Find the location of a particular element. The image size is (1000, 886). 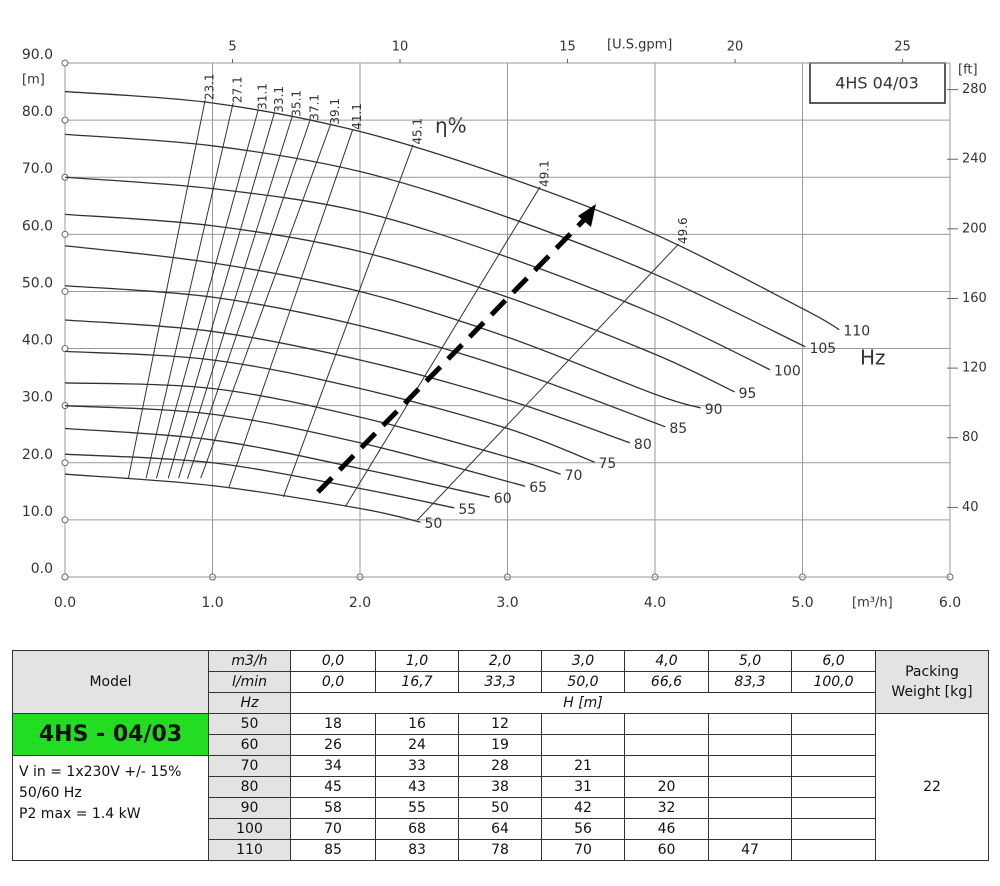

y-tick-label: 0.0 is located at coordinates (42, 569).